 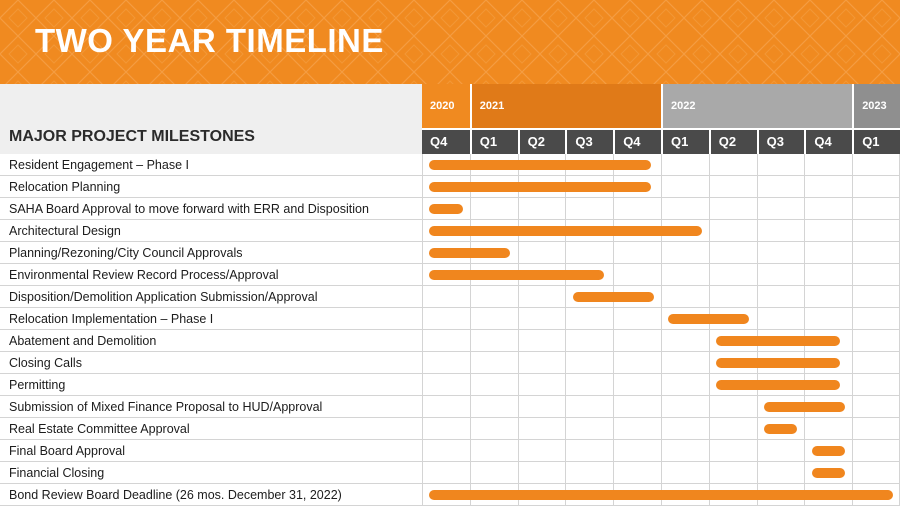 I want to click on milestones-header: MAJOR PROJECT MILESTONES, so click(x=132, y=136).